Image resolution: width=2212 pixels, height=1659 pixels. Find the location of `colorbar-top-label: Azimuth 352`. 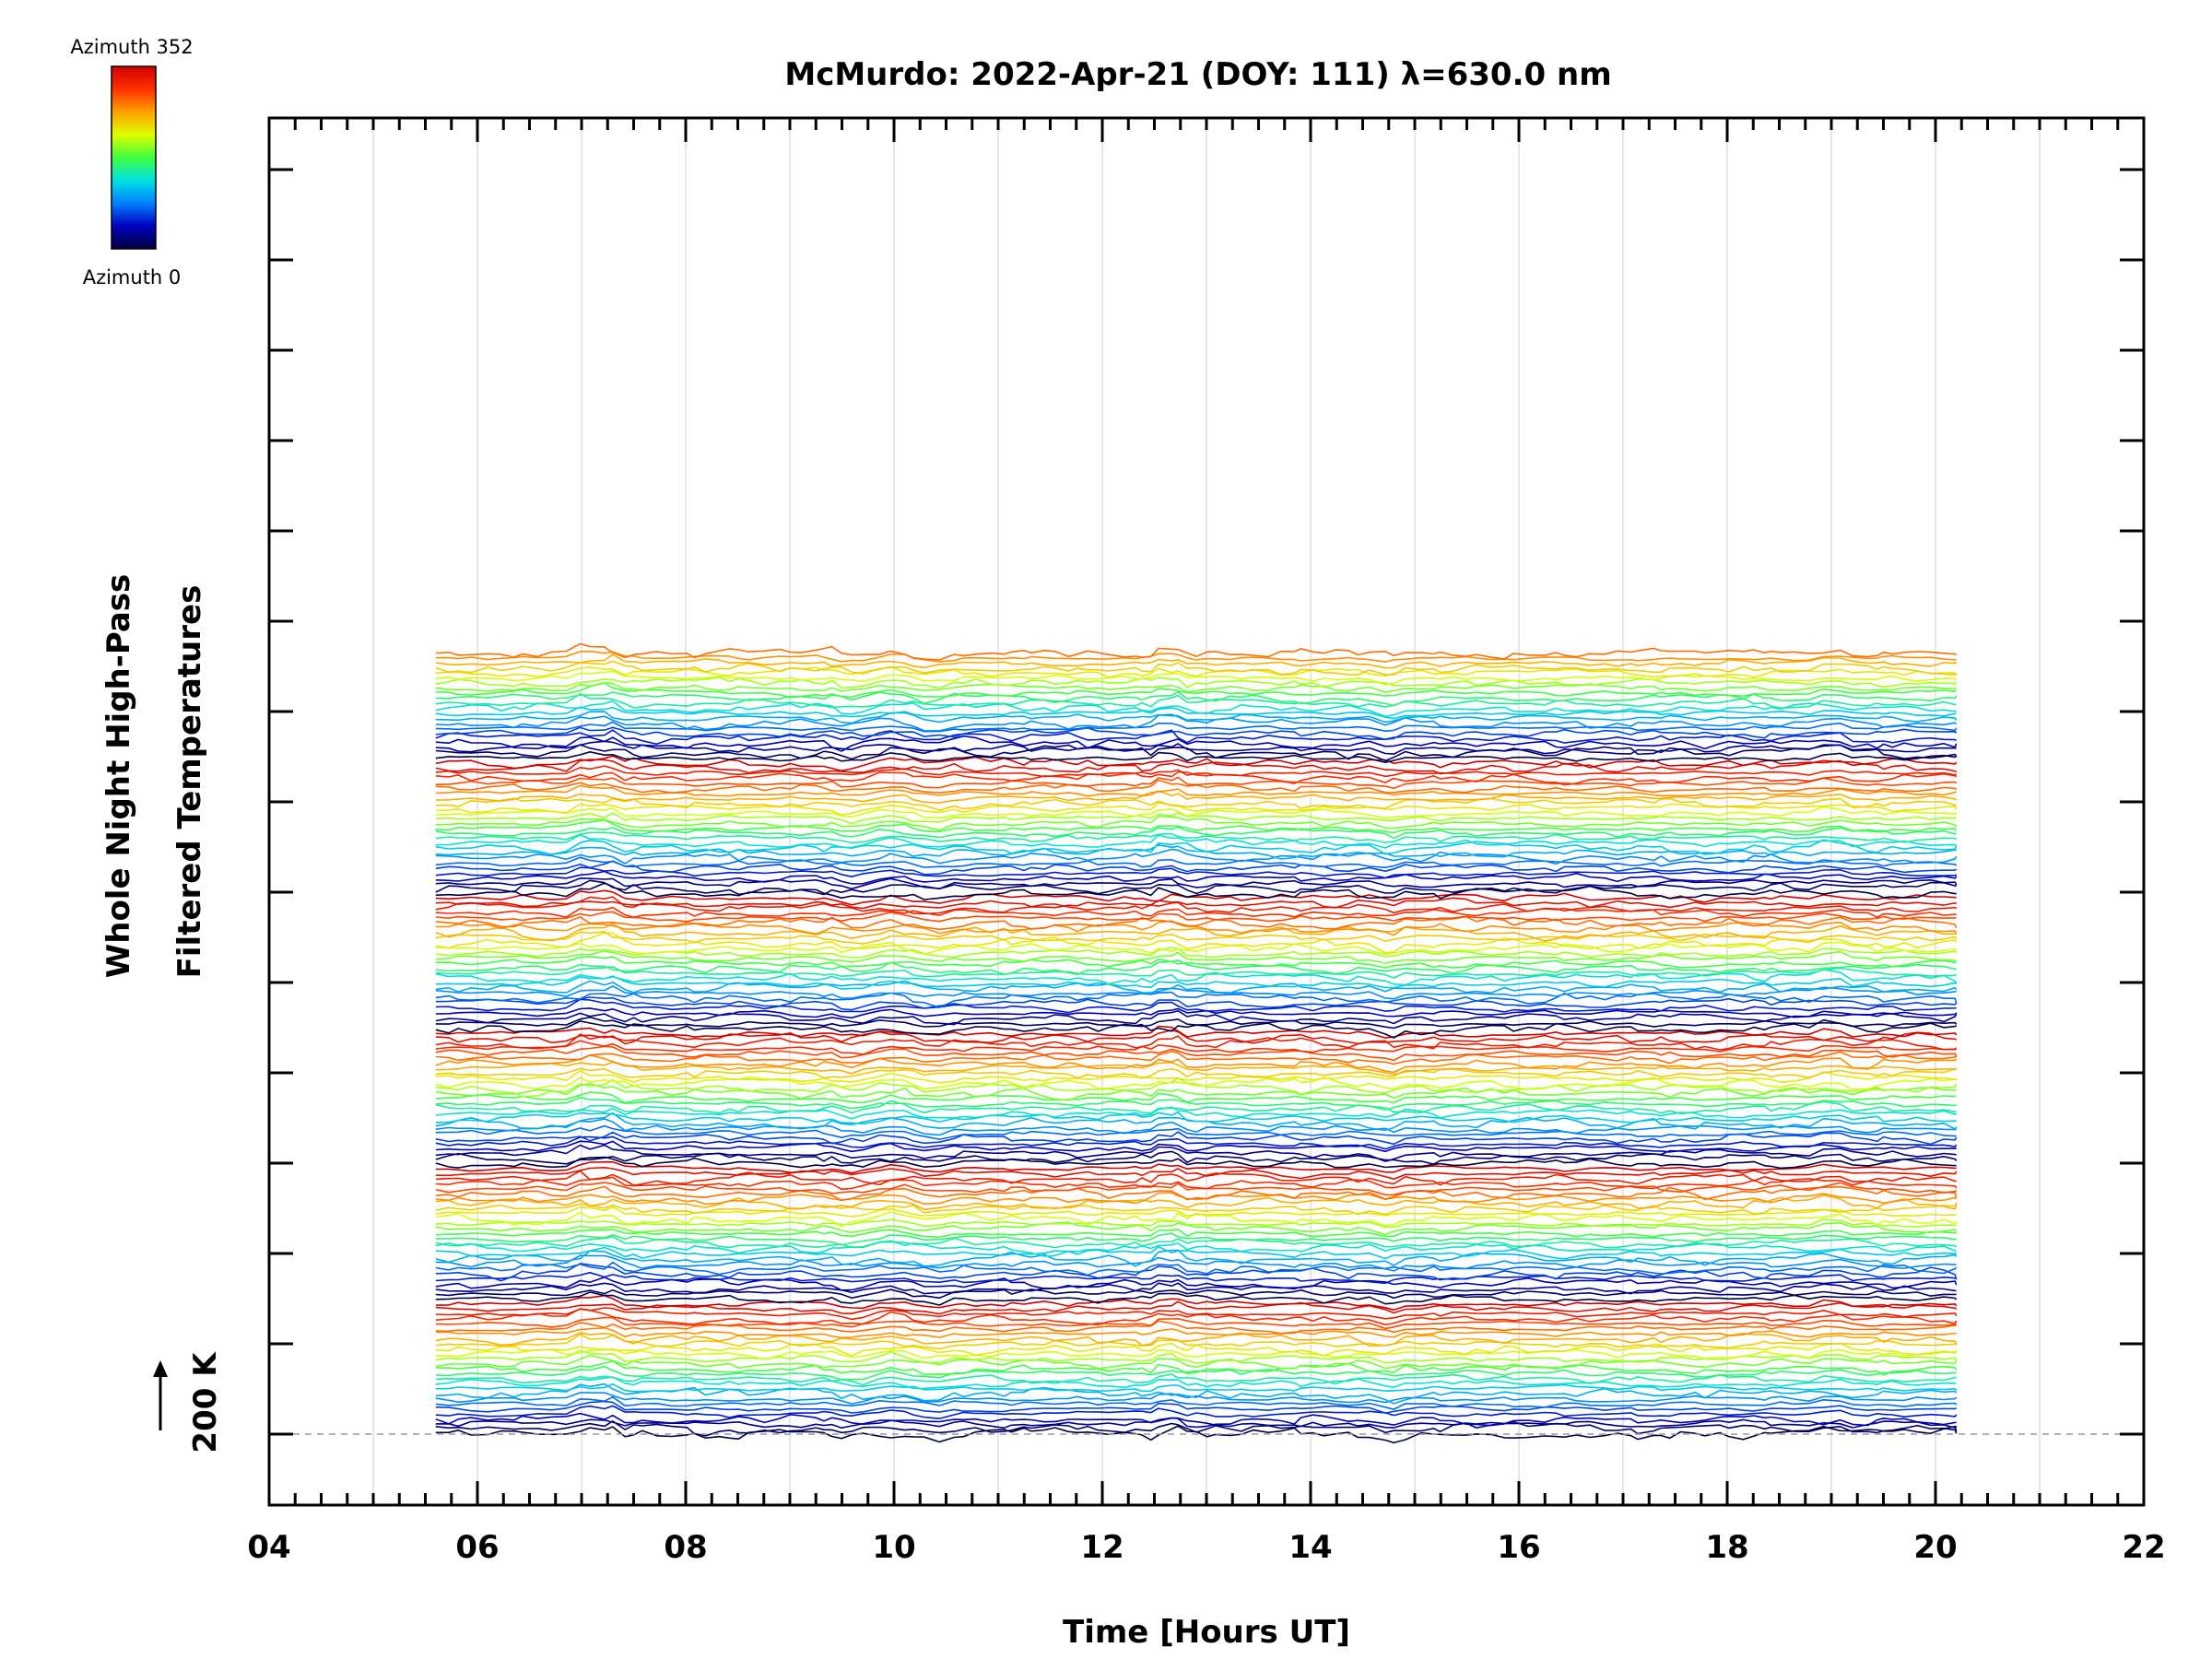

colorbar-top-label: Azimuth 352 is located at coordinates (131, 47).